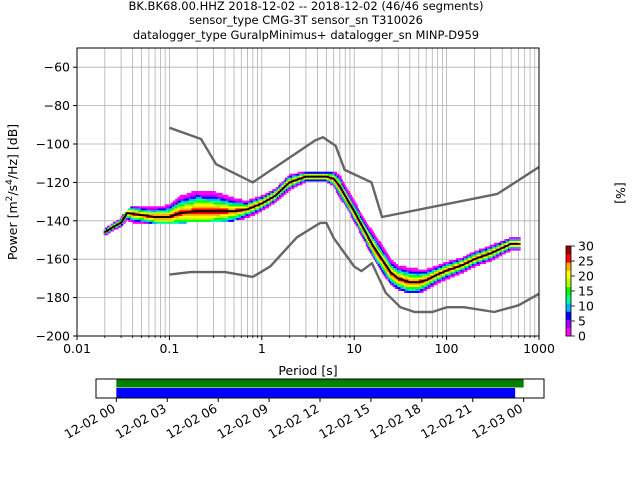  I want to click on colorbar-tick-label: 10, so click(586, 306).